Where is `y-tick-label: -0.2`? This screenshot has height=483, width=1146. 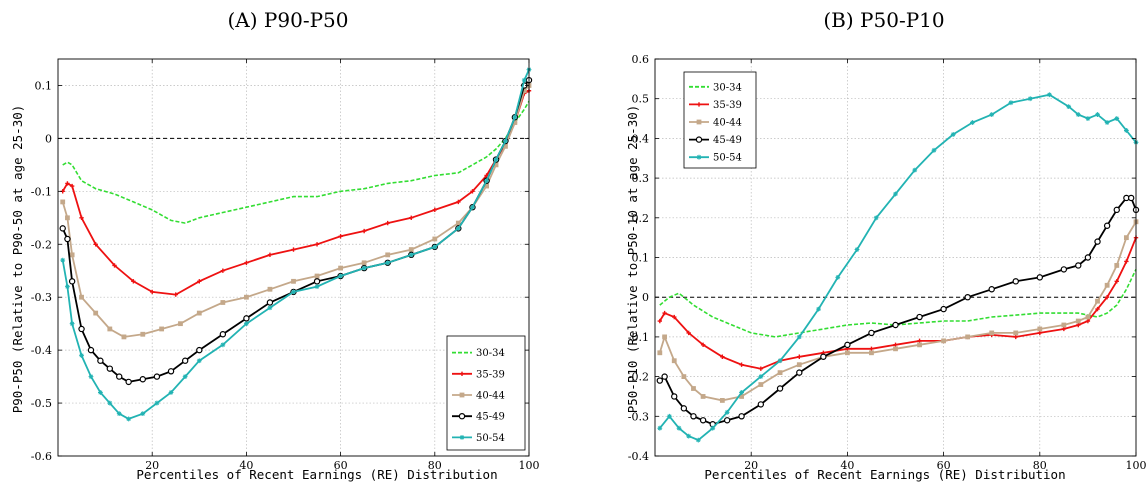
y-tick-label: -0.2 is located at coordinates (41, 244).